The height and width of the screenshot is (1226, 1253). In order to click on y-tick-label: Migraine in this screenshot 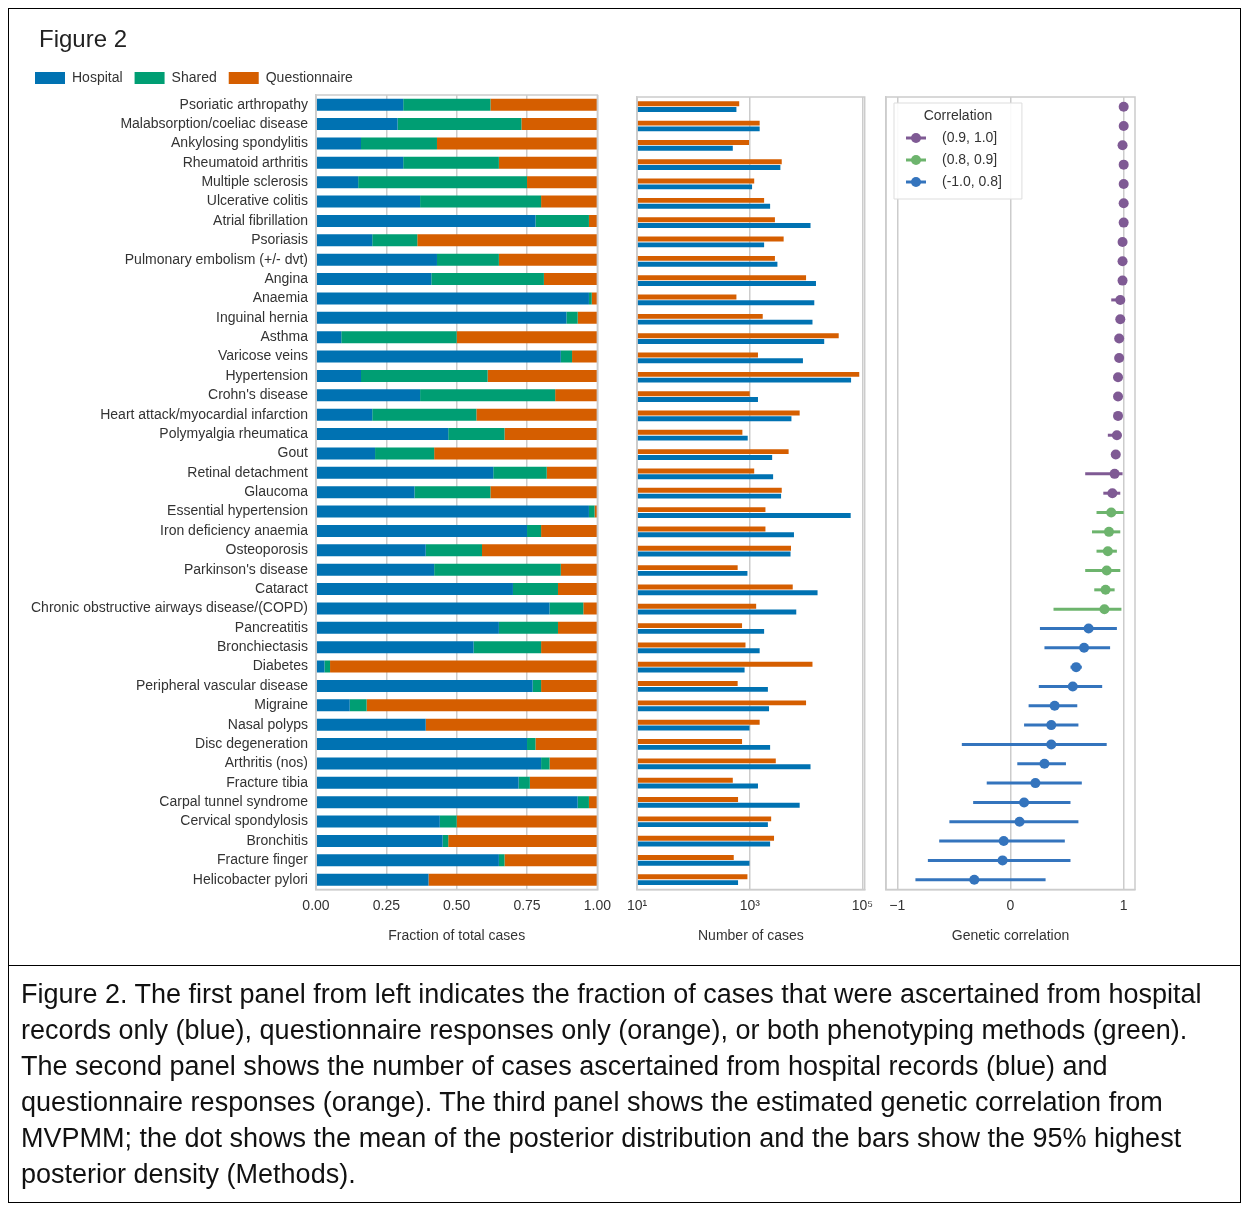, I will do `click(281, 704)`.